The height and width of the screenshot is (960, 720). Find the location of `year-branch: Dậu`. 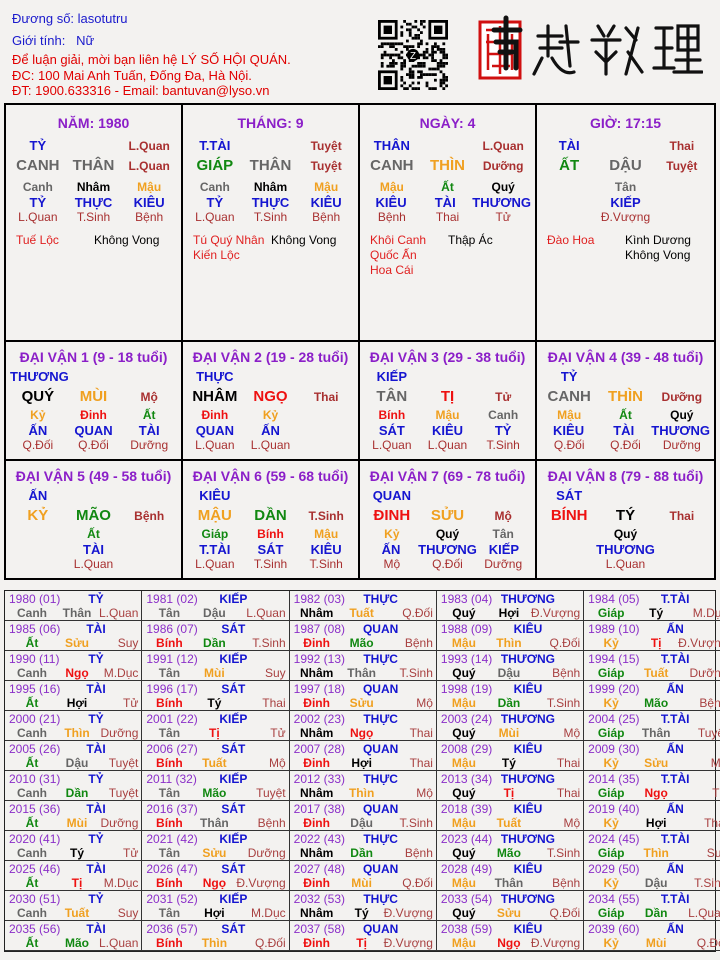

year-branch: Dậu is located at coordinates (361, 823).